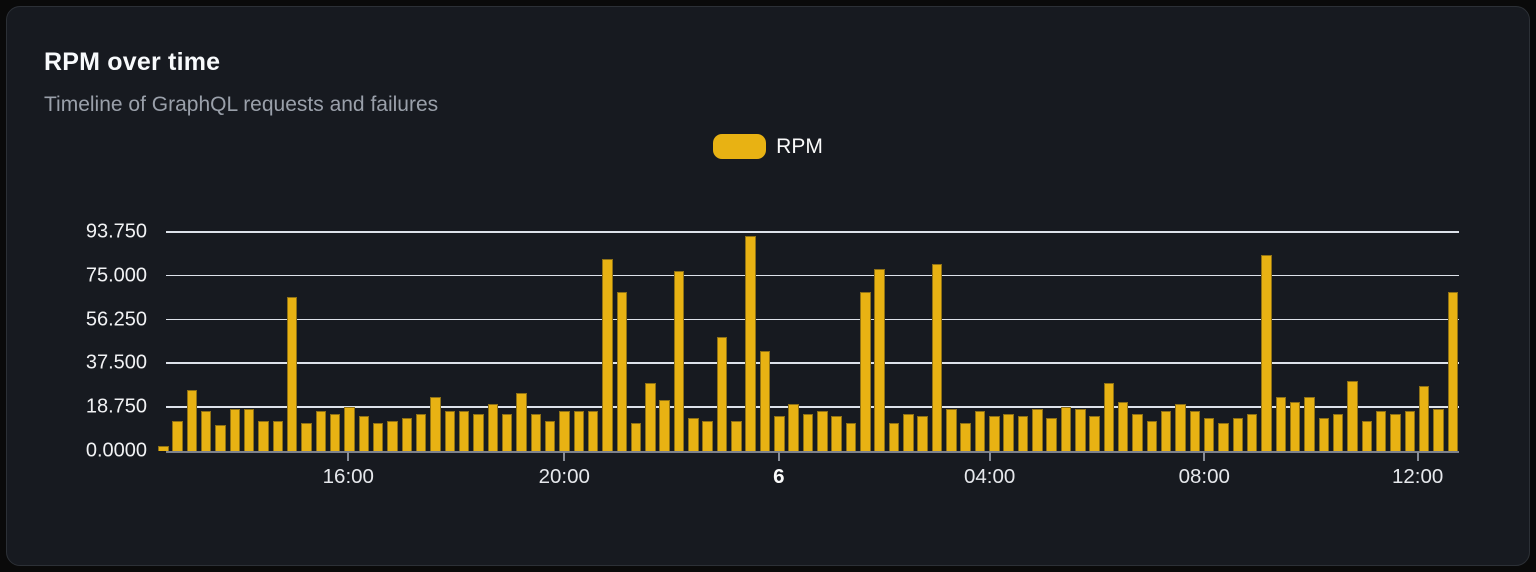 This screenshot has width=1536, height=572. Describe the element at coordinates (768, 147) in the screenshot. I see `legend-item-rpm: RPM` at that location.